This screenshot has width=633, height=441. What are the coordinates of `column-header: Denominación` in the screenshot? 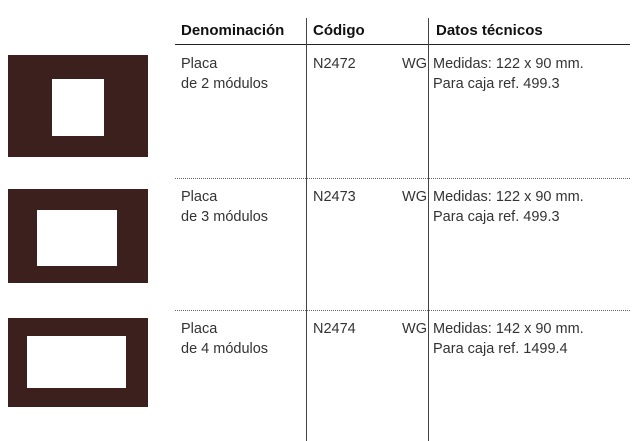 It's located at (233, 30).